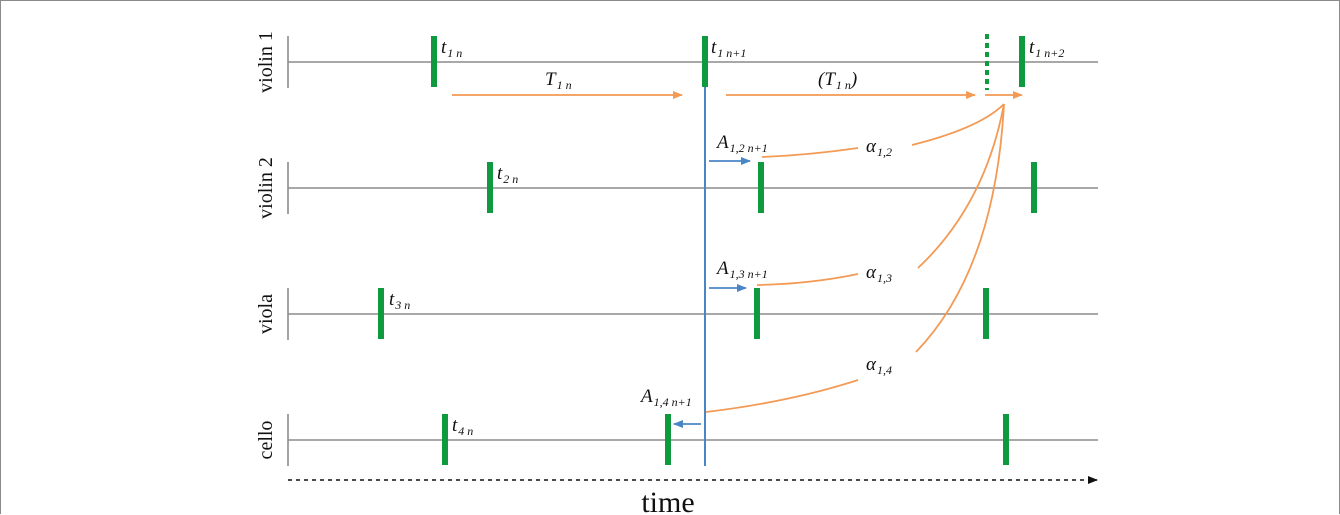 The image size is (1340, 515). What do you see at coordinates (782, 396) in the screenshot?
I see `alpha-curve-14-left` at bounding box center [782, 396].